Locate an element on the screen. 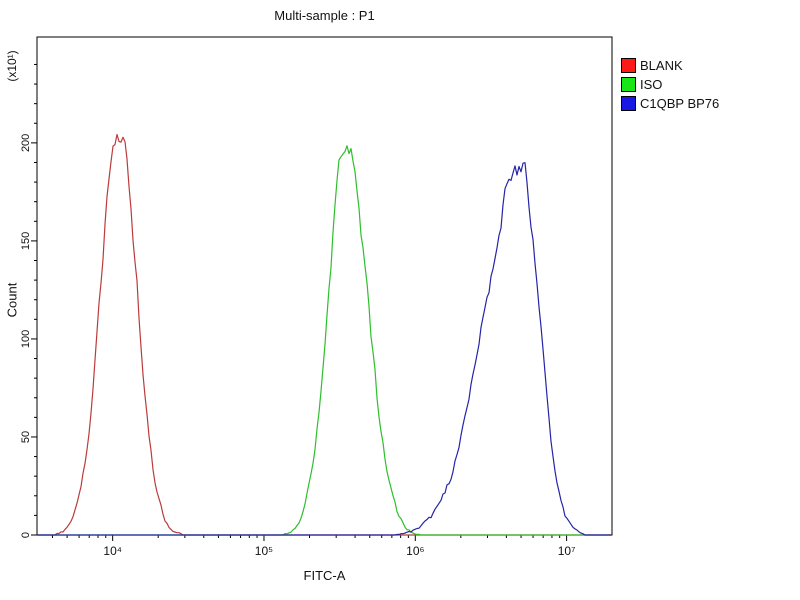 The width and height of the screenshot is (800, 600). legend-item-blank: BLANK is located at coordinates (670, 65).